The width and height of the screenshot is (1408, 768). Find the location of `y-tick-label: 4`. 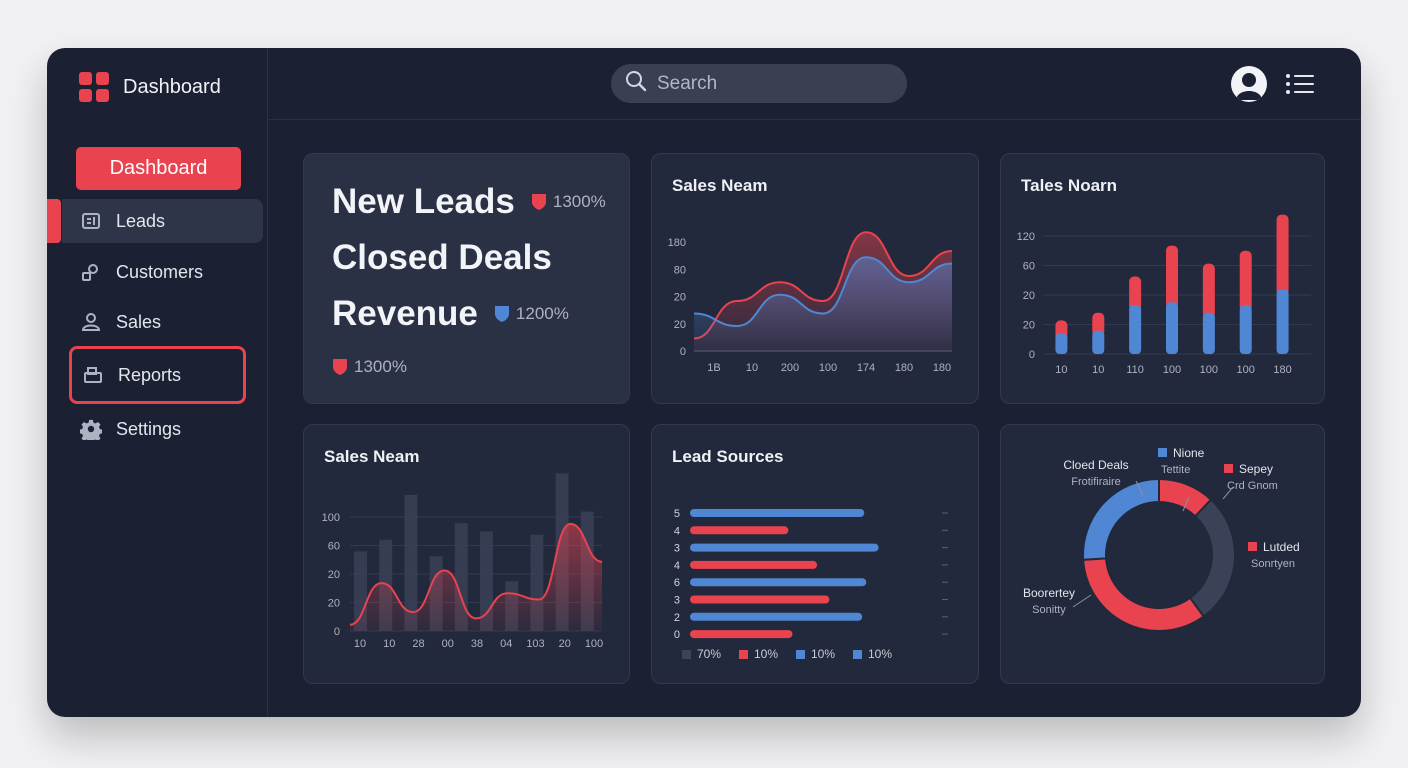

y-tick-label: 4 is located at coordinates (677, 566).